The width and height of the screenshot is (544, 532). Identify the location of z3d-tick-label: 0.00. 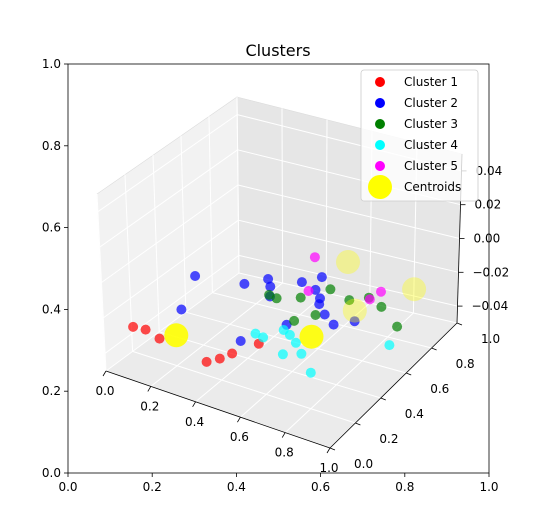
(487, 239).